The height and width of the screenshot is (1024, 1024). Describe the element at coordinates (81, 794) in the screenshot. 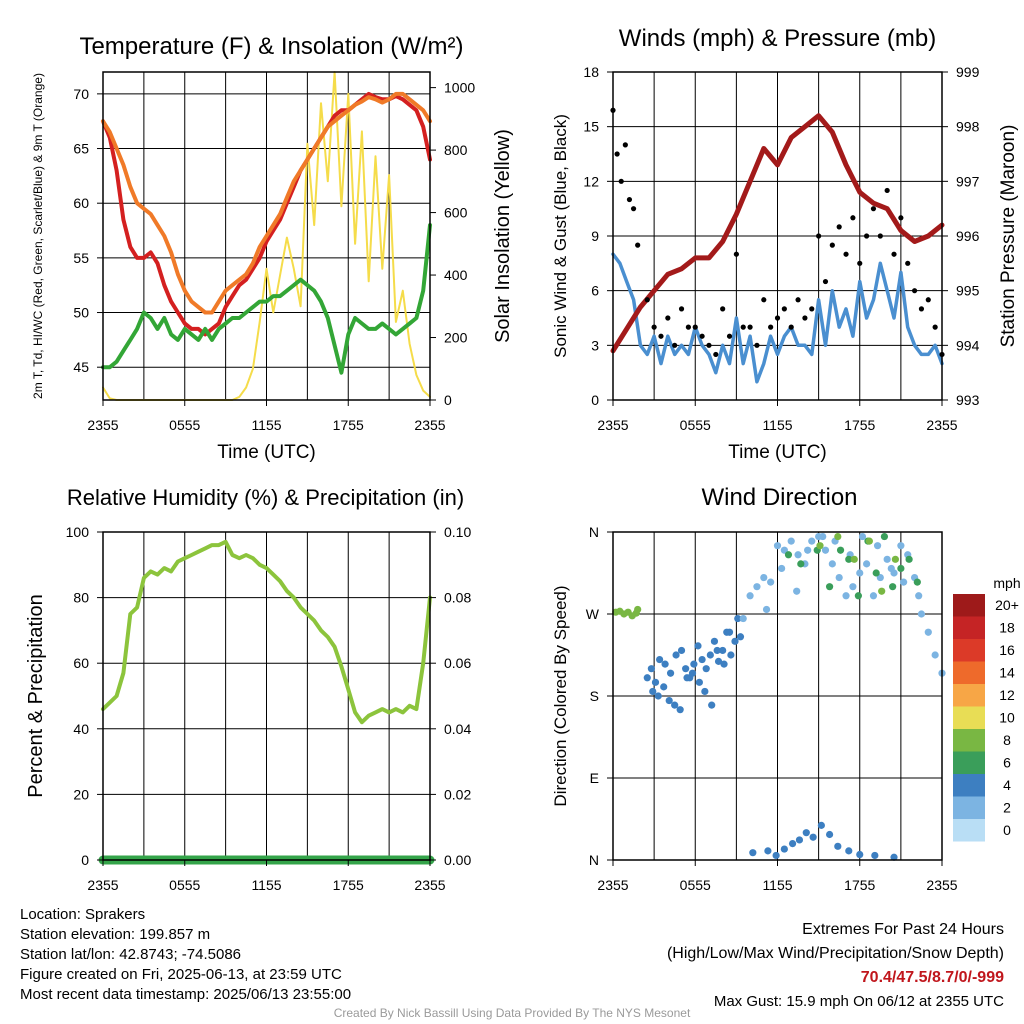

I see `rh-ytick-label: 20` at that location.